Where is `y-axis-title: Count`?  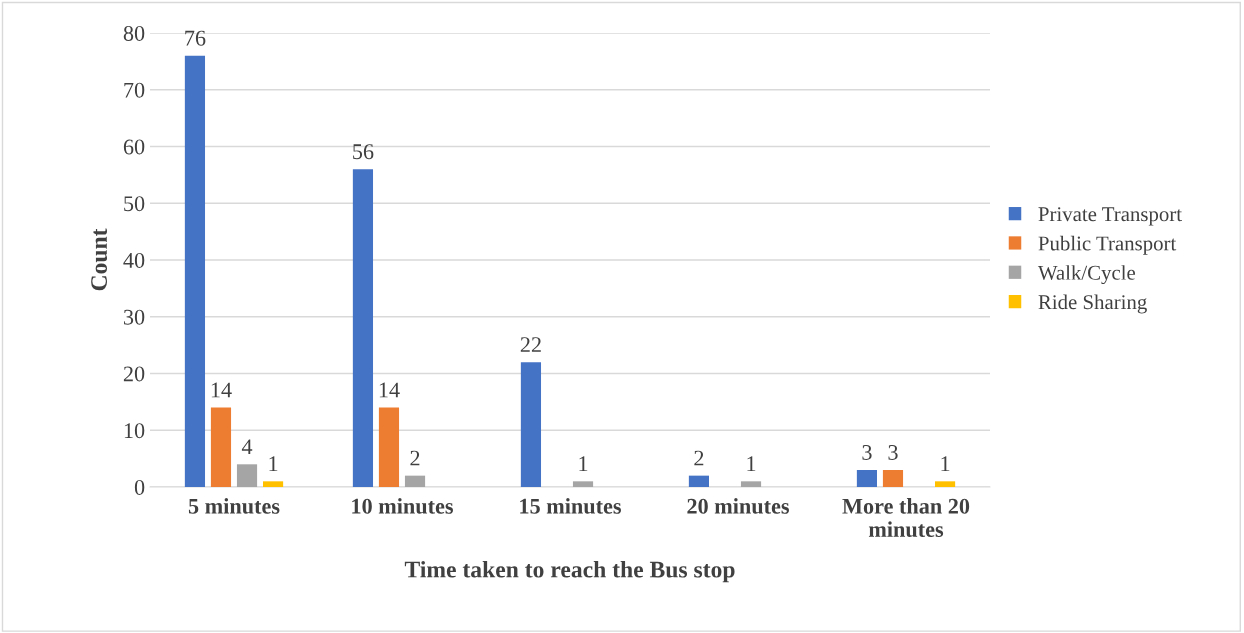 y-axis-title: Count is located at coordinates (99, 259).